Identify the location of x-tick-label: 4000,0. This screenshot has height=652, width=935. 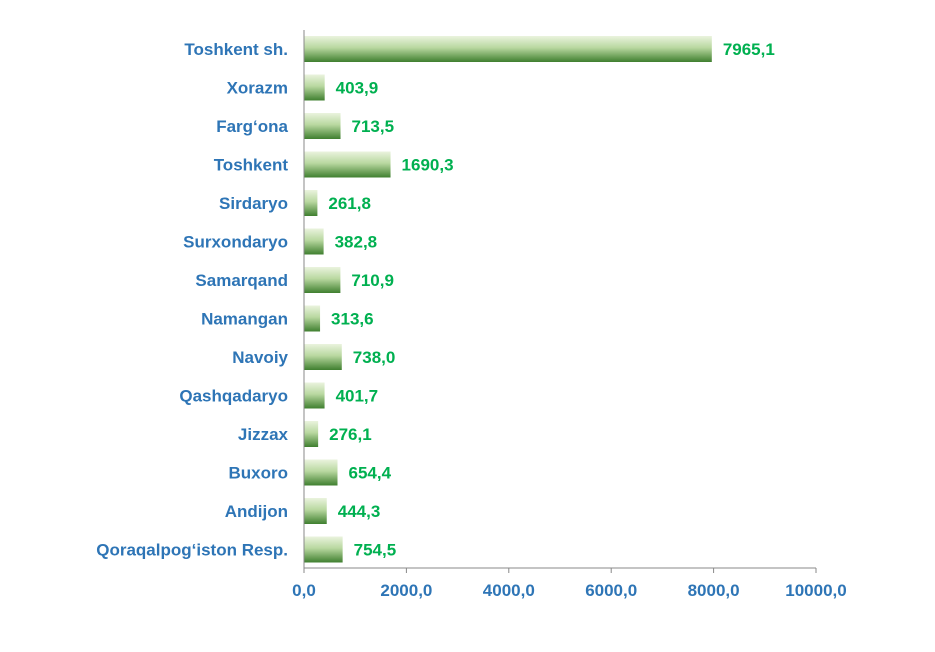
(509, 590).